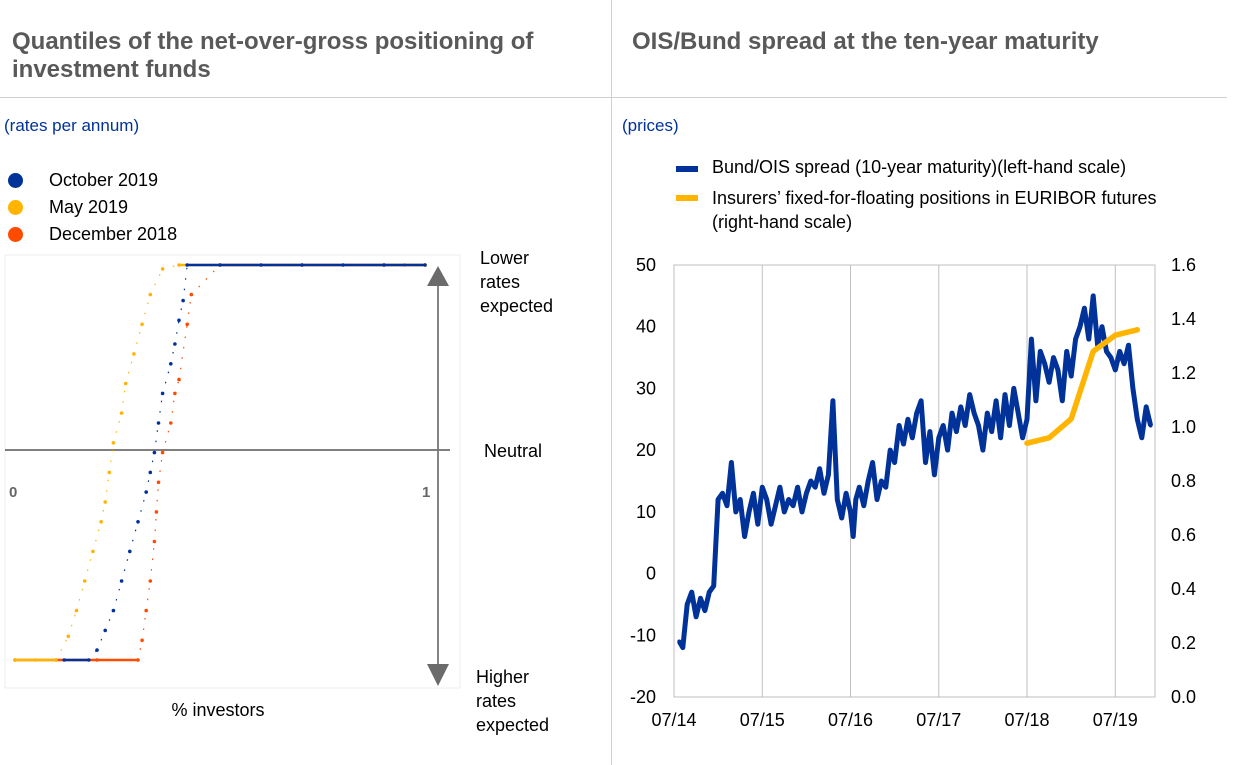  What do you see at coordinates (919, 97) in the screenshot?
I see `right-title-rule` at bounding box center [919, 97].